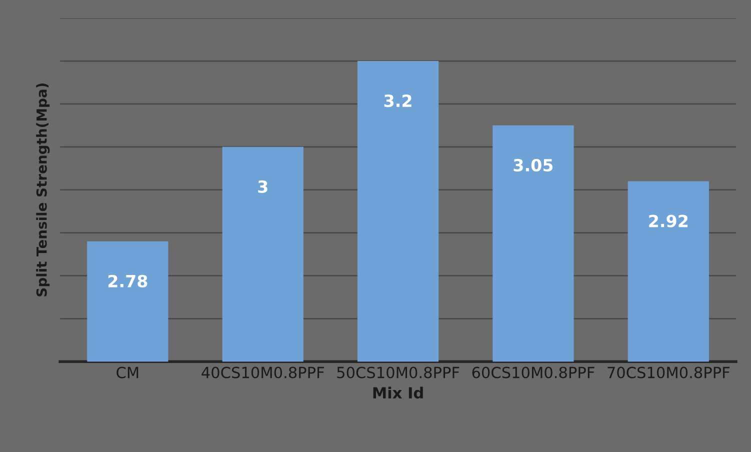  Describe the element at coordinates (533, 165) in the screenshot. I see `data-label: 3.05` at that location.